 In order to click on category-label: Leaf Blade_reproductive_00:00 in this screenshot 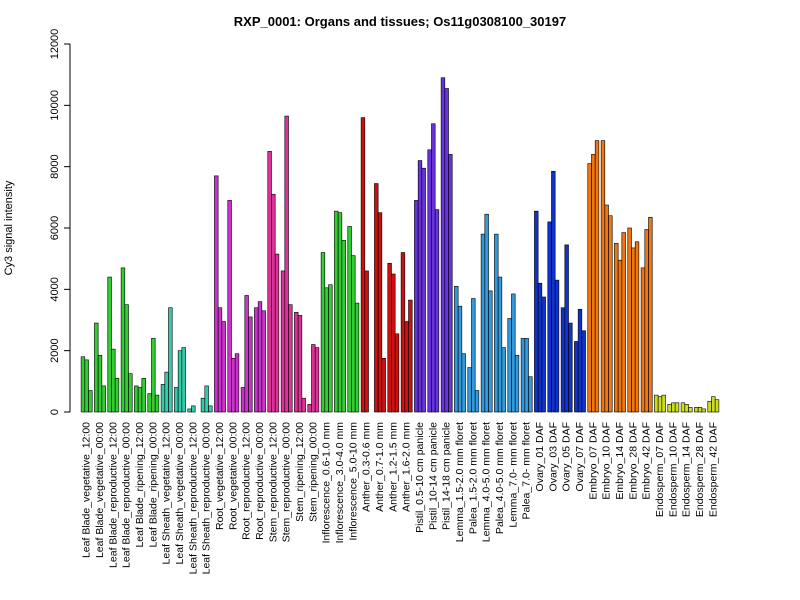, I will do `click(127, 495)`.